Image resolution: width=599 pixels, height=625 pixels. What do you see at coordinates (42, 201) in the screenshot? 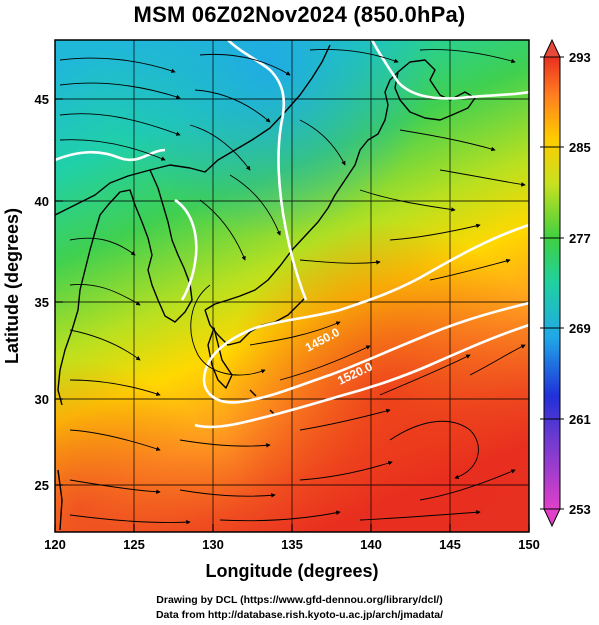
I see `y-tick-label: 40` at bounding box center [42, 201].